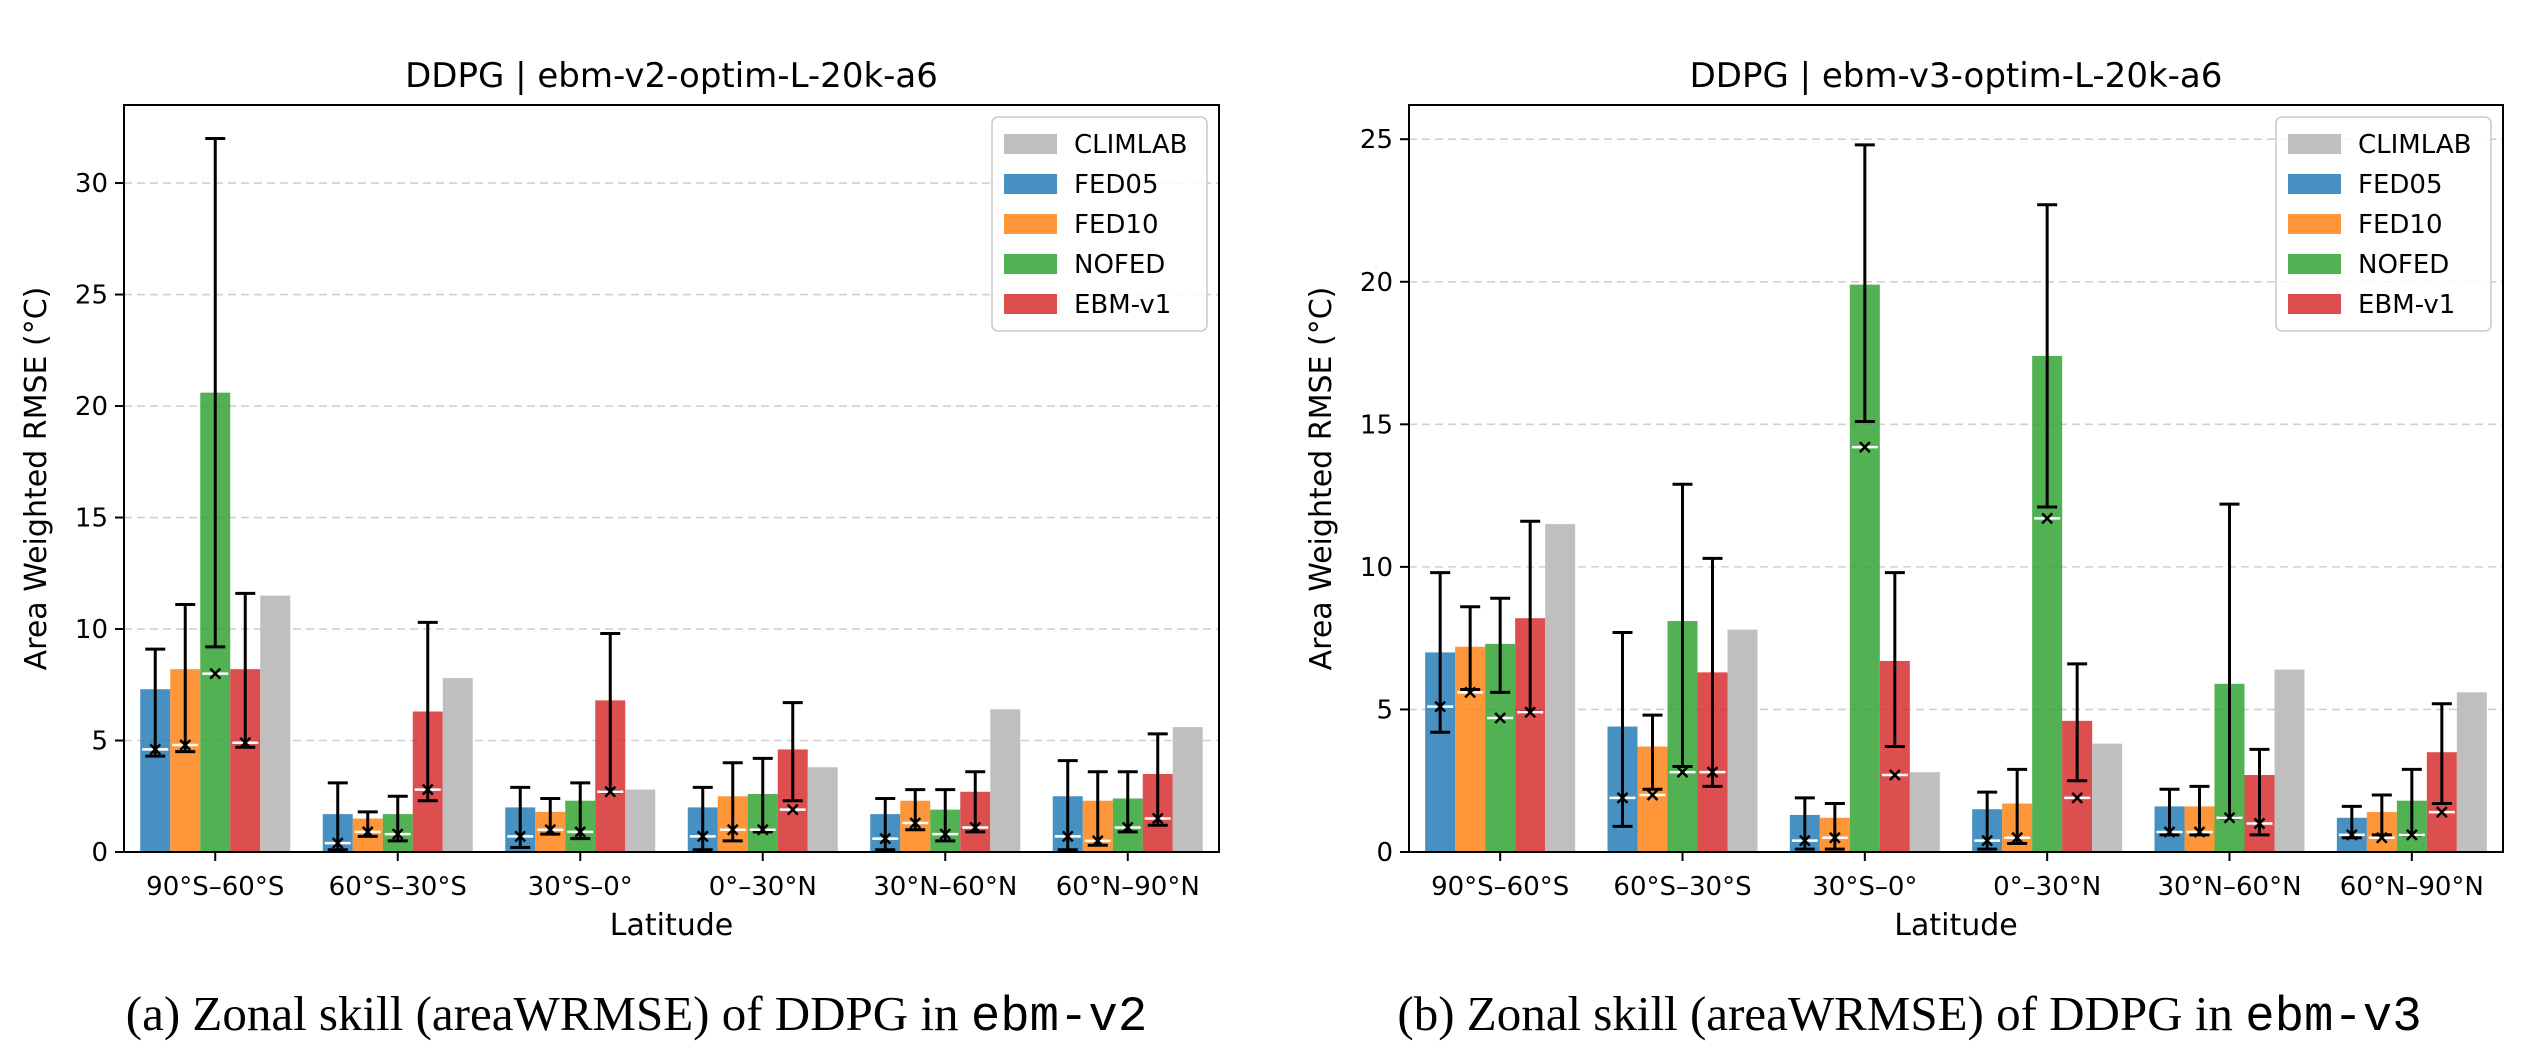 Image resolution: width=2546 pixels, height=1064 pixels. Describe the element at coordinates (1130, 145) in the screenshot. I see `legend-label-climlab: CLIMLAB` at that location.